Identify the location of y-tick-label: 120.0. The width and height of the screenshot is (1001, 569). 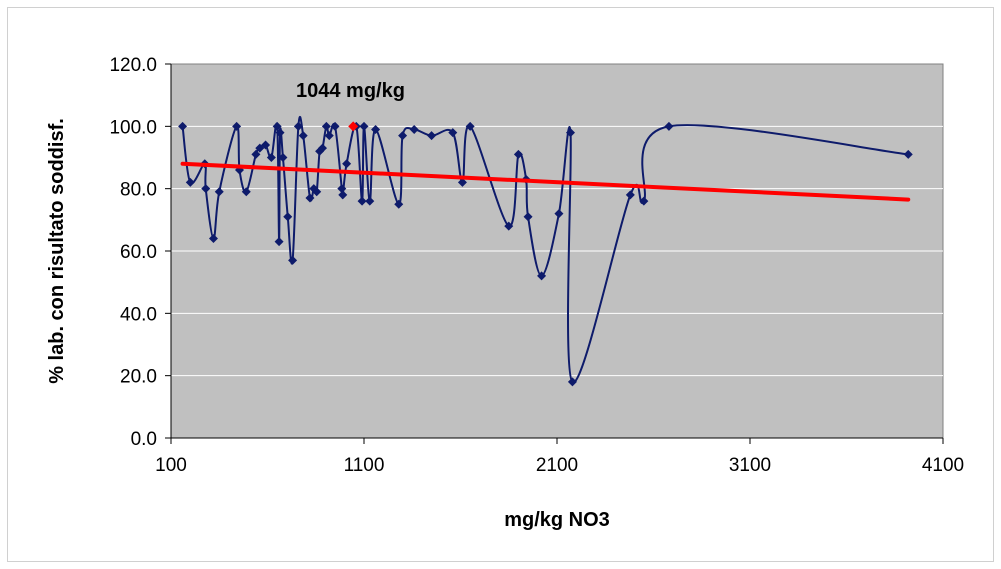
(133, 65).